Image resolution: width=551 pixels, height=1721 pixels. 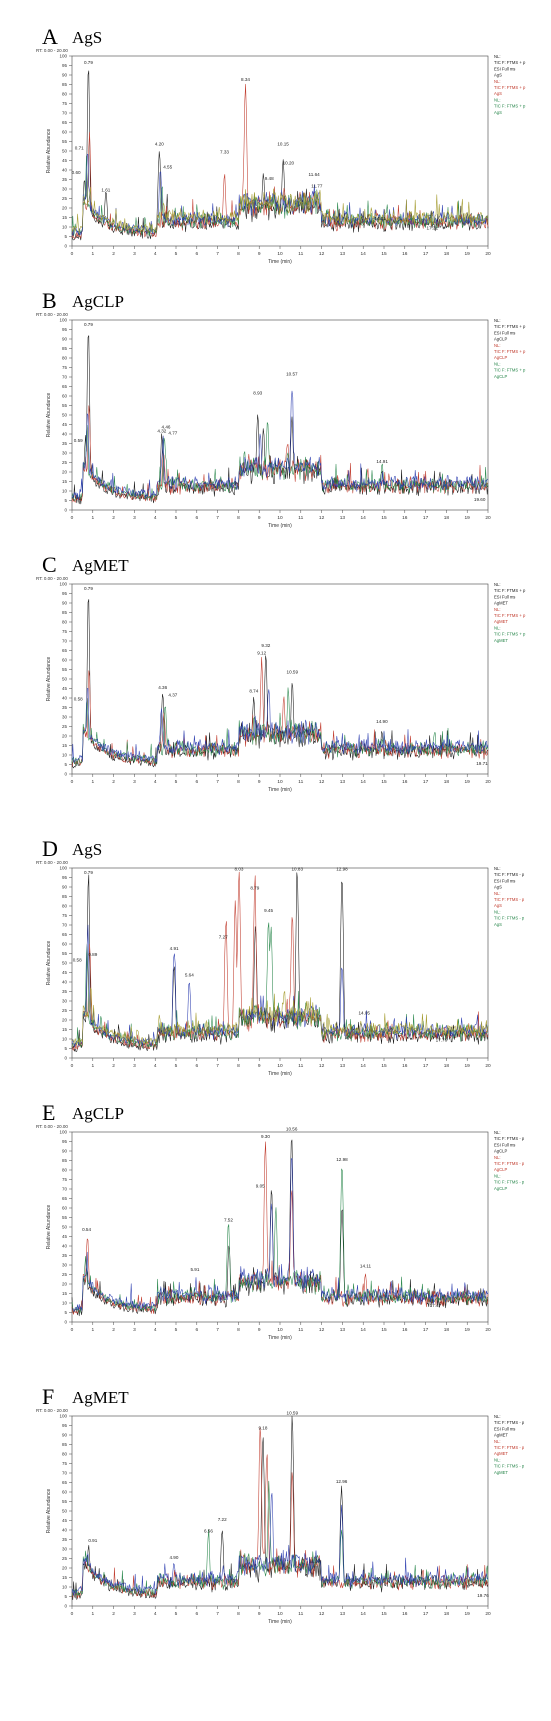 I want to click on peak-label: 19.76, so click(x=483, y=1595).